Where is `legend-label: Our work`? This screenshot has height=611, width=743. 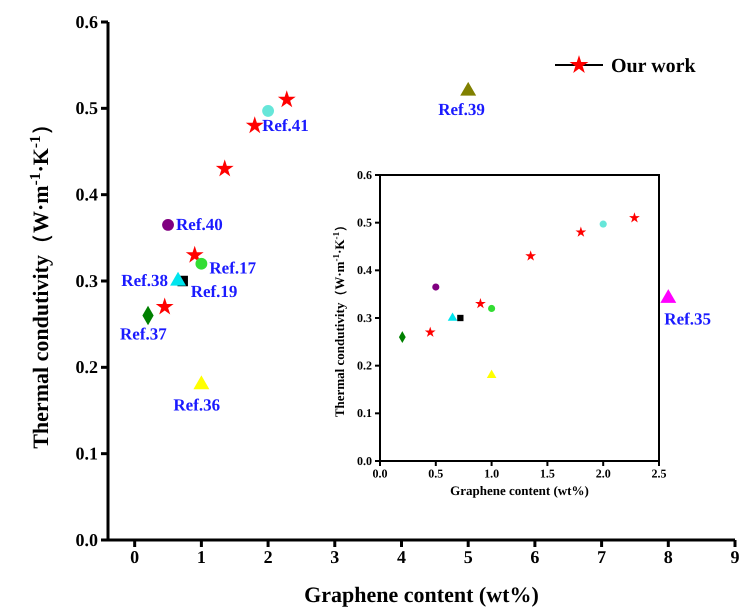 legend-label: Our work is located at coordinates (654, 66).